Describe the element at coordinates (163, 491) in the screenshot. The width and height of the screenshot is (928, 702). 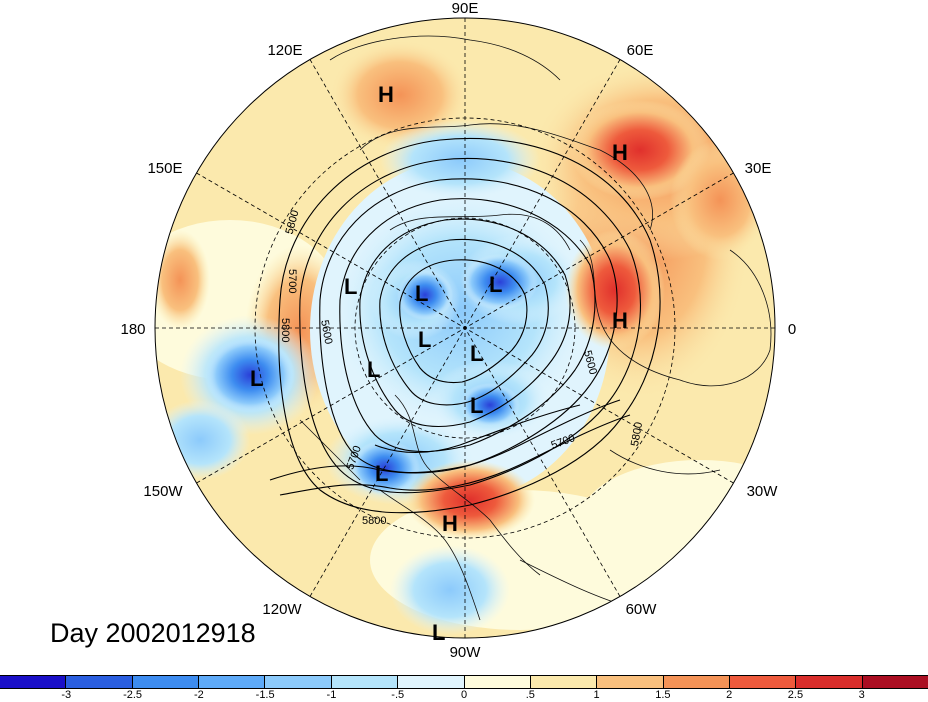
I see `lon-label-150w: 150W` at that location.